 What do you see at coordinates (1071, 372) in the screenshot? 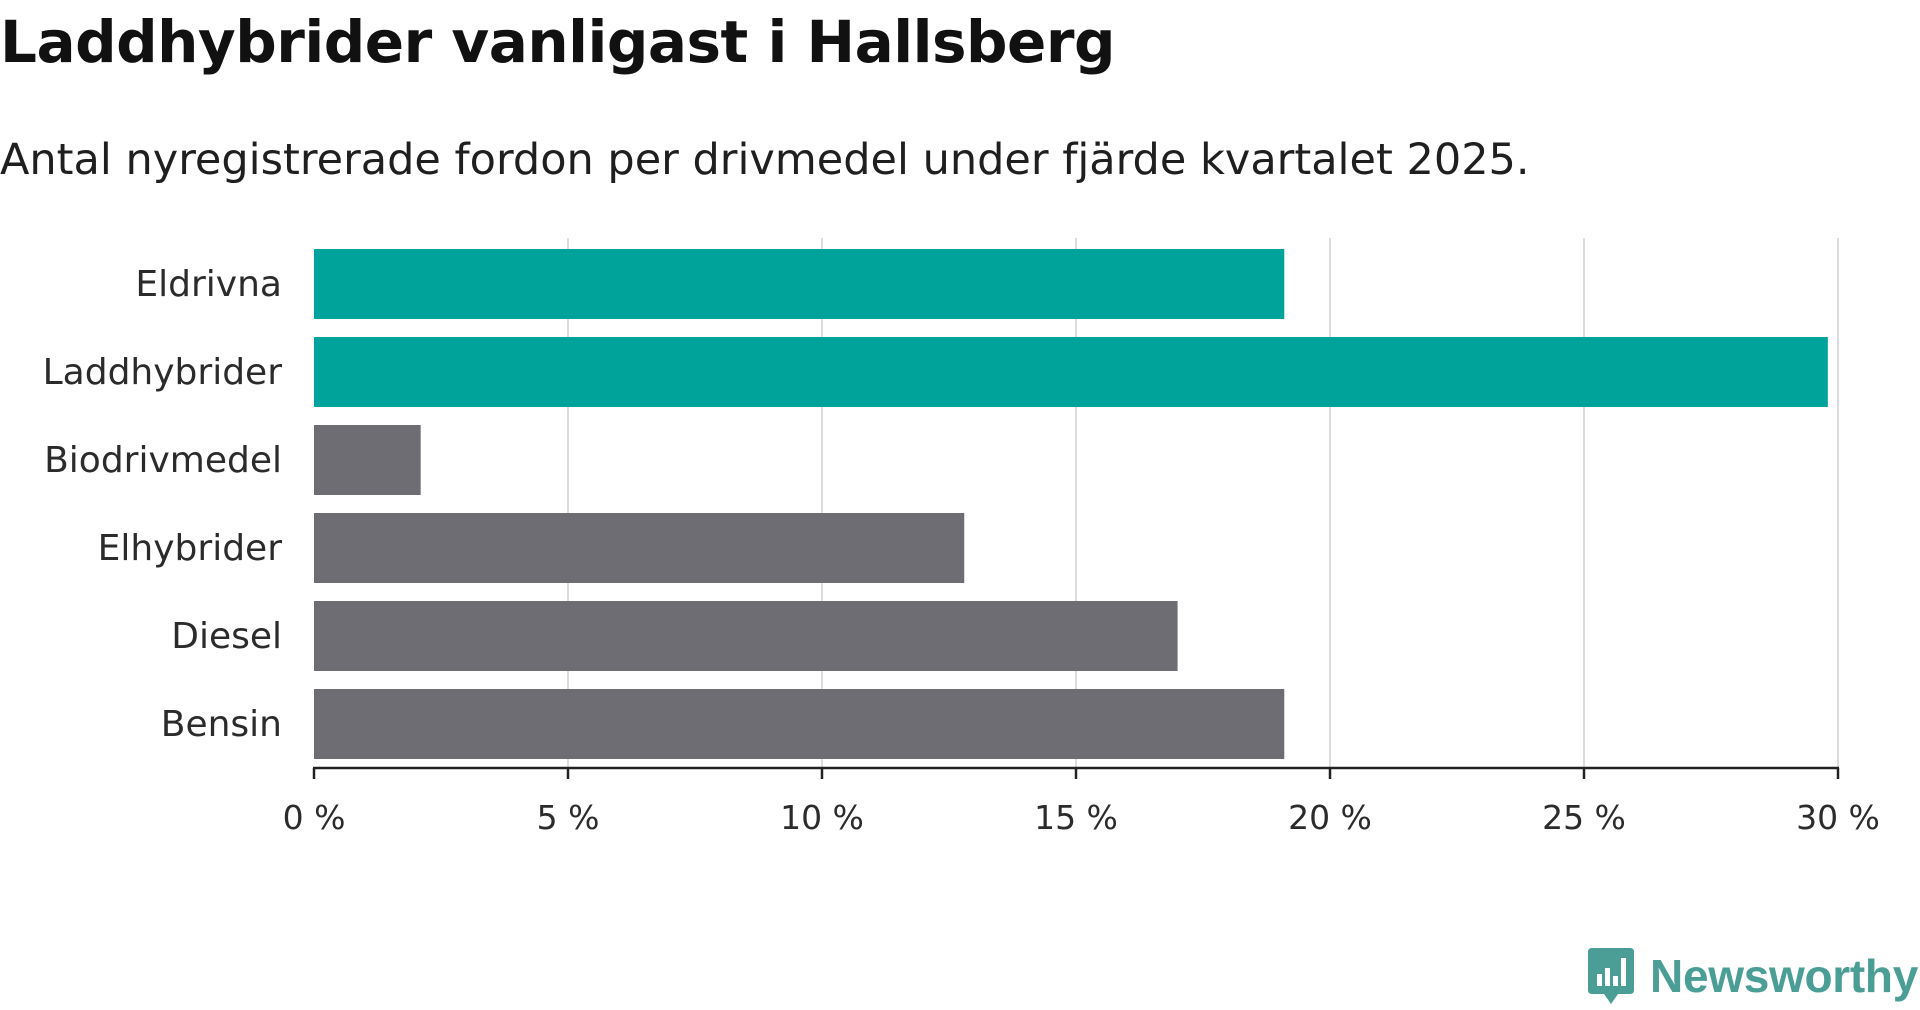
I see `bar-laddhybrider` at bounding box center [1071, 372].